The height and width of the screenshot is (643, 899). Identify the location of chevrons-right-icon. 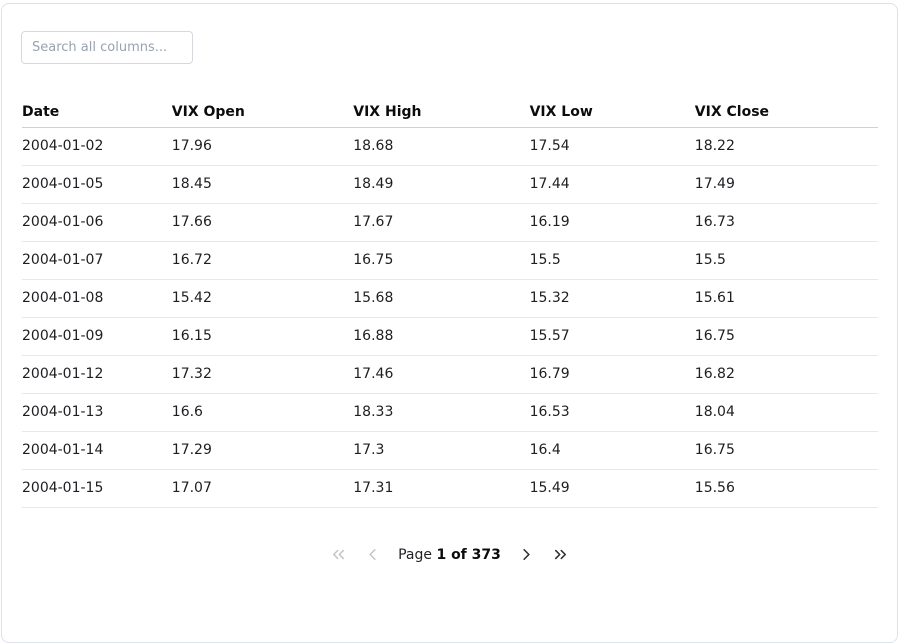
(560, 554).